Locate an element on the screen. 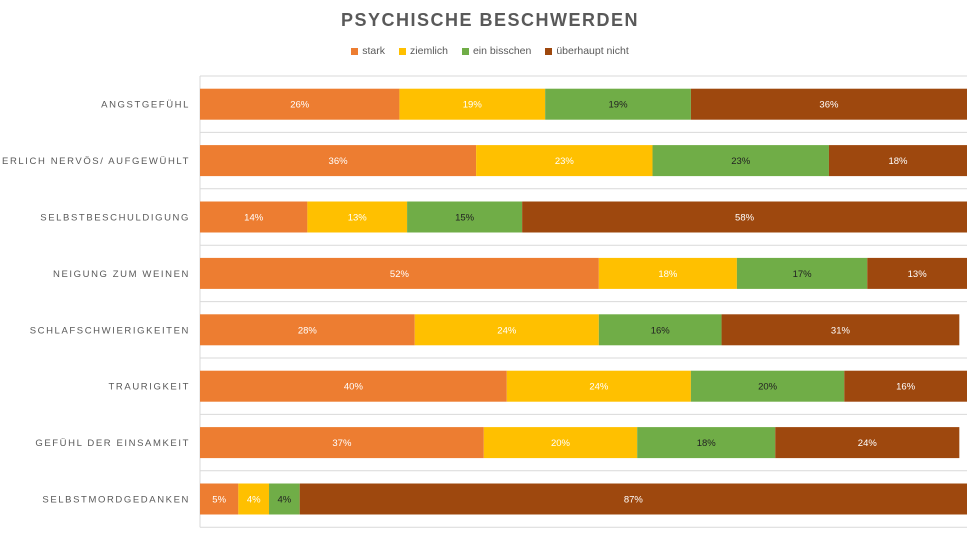 Image resolution: width=980 pixels, height=542 pixels. data-label: 58% is located at coordinates (745, 218).